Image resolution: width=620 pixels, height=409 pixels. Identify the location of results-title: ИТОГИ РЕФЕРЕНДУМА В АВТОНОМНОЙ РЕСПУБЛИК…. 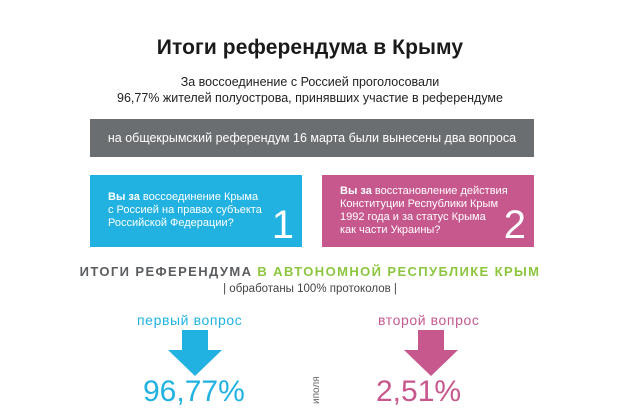
(310, 271).